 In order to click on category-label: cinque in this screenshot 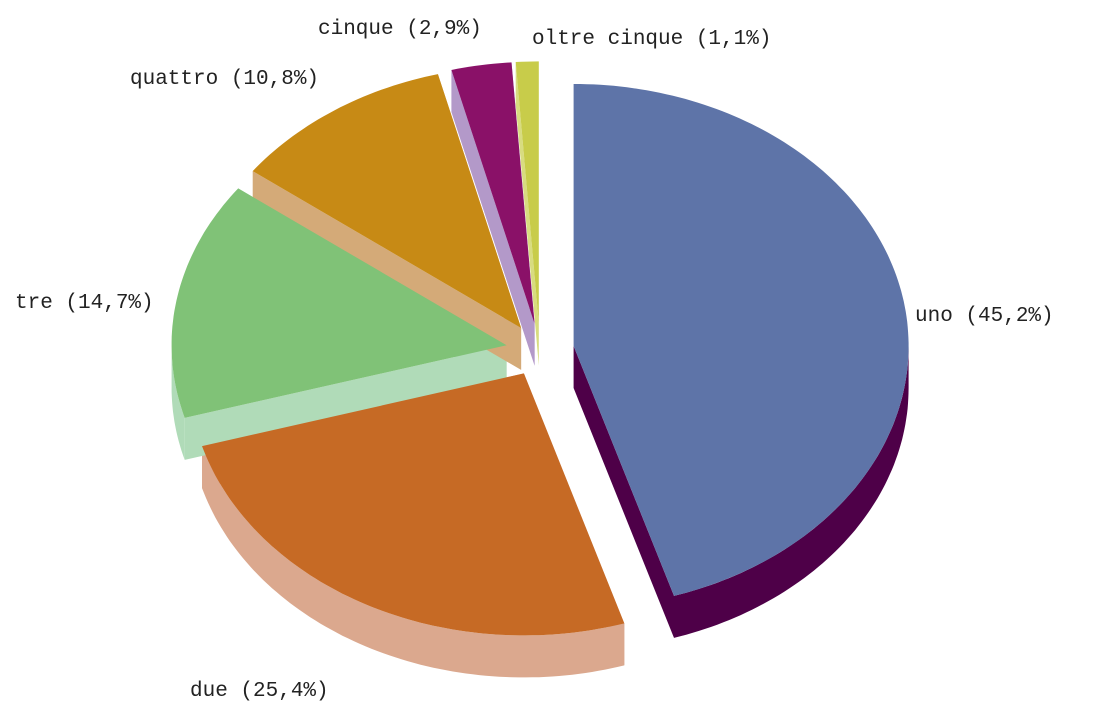, I will do `click(356, 29)`.